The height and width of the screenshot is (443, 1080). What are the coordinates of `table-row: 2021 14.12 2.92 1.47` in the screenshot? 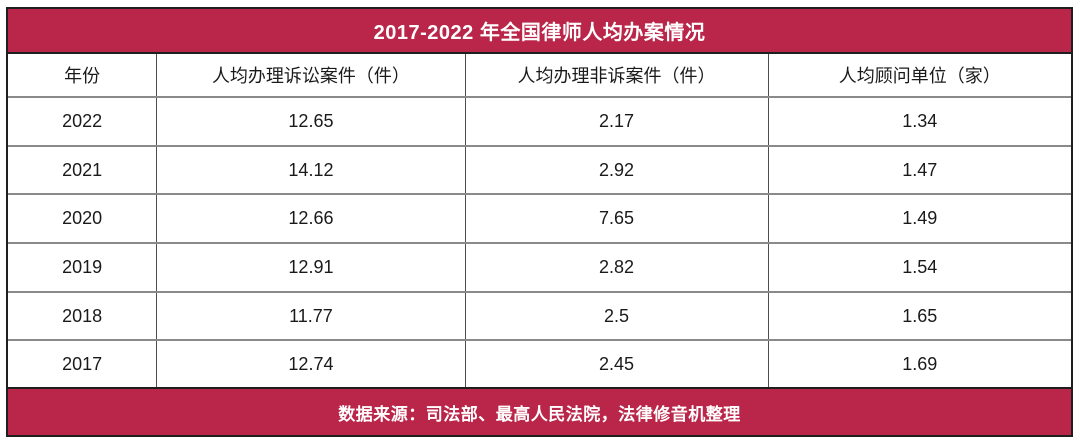 It's located at (539, 170).